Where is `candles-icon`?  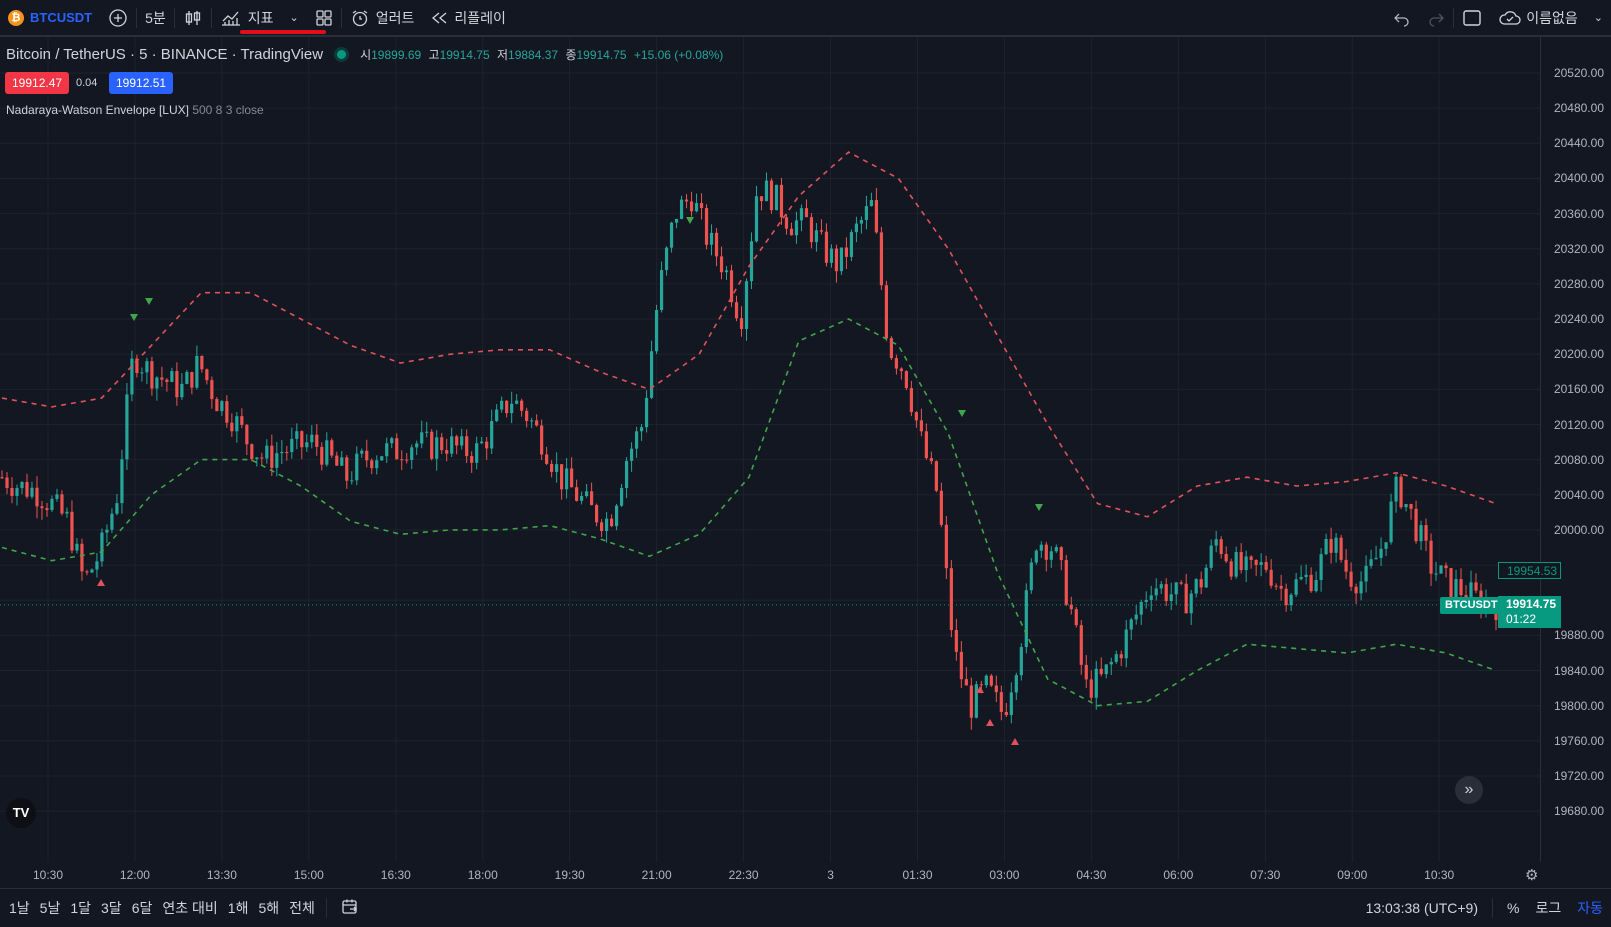
candles-icon is located at coordinates (192, 17).